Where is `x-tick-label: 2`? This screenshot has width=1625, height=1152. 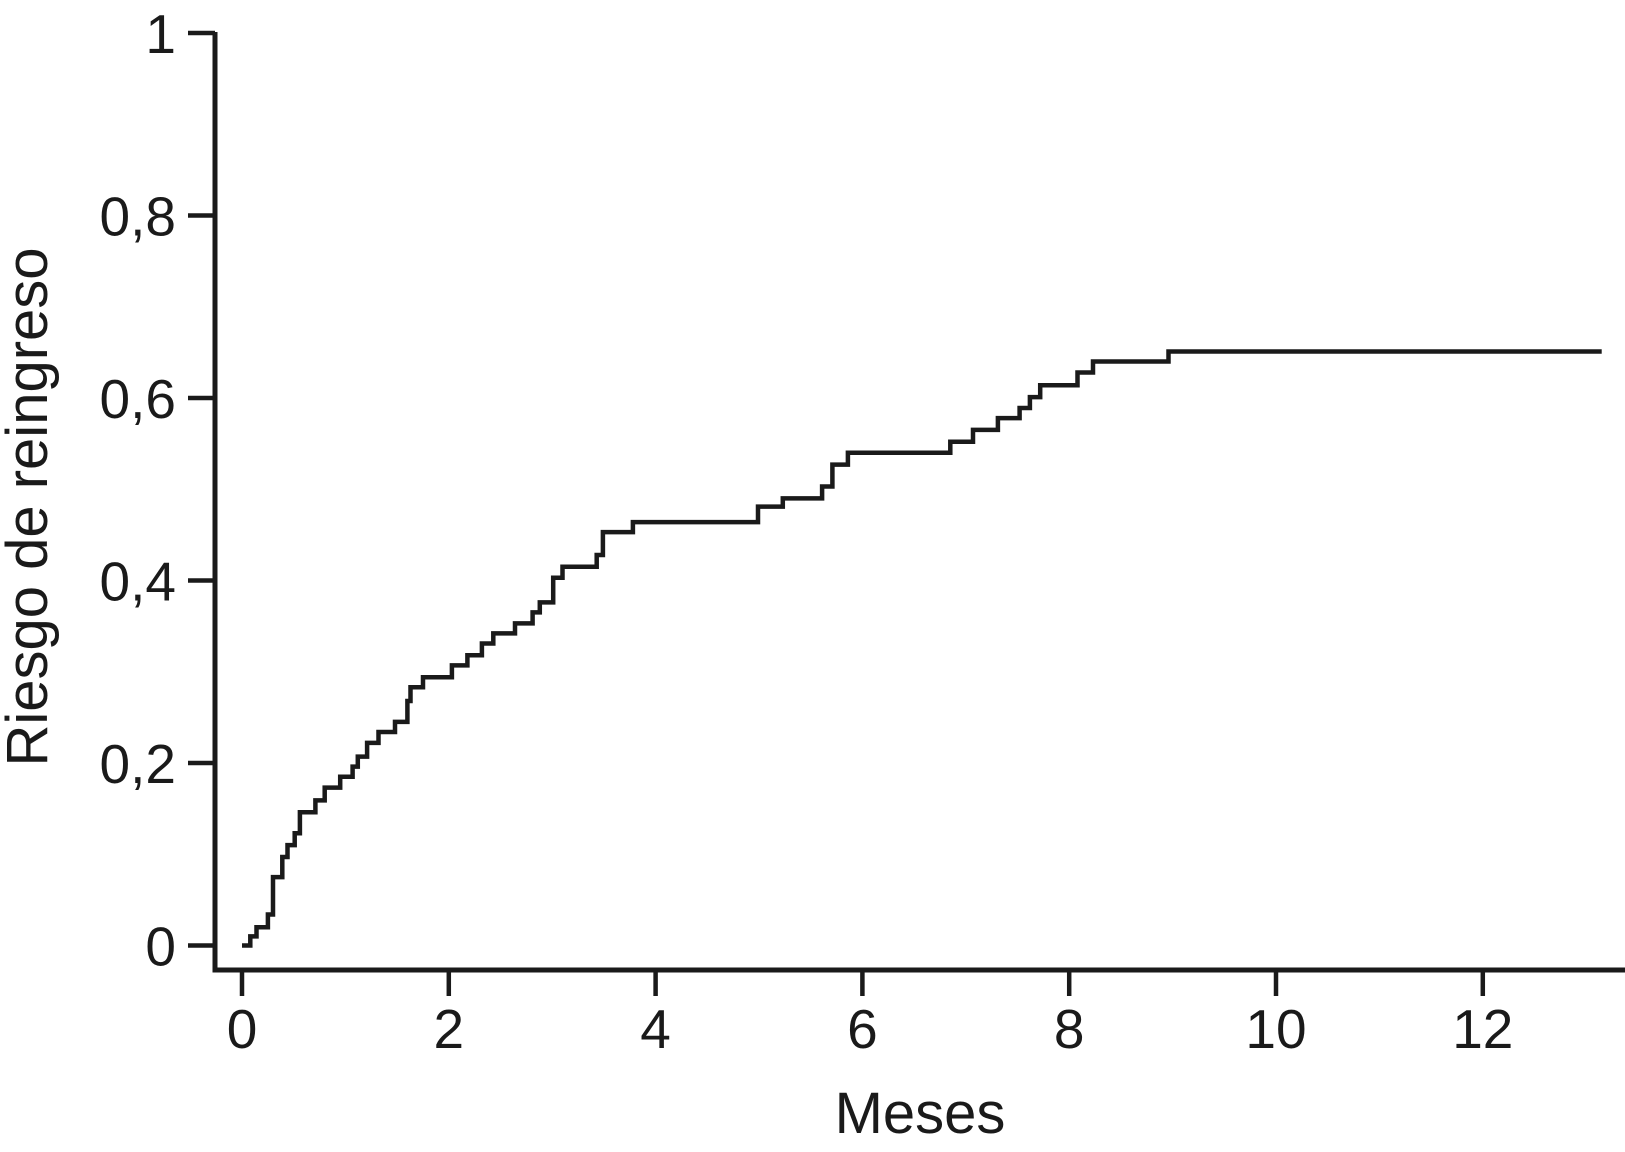
x-tick-label: 2 is located at coordinates (449, 1029).